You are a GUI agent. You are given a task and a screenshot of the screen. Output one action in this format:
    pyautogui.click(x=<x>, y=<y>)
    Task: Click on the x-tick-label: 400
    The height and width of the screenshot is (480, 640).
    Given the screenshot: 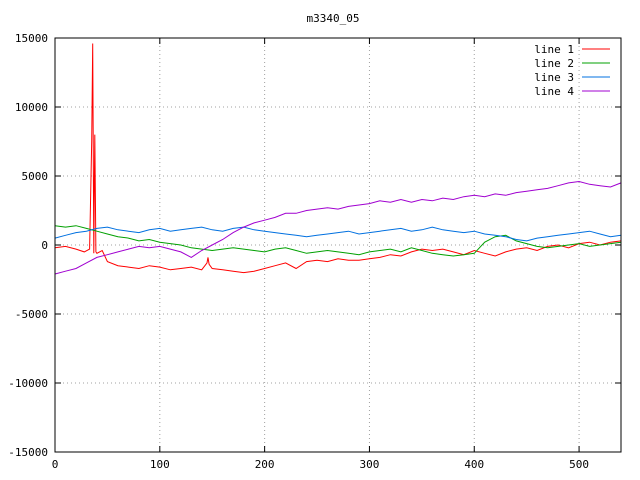 What is the action you would take?
    pyautogui.click(x=474, y=464)
    